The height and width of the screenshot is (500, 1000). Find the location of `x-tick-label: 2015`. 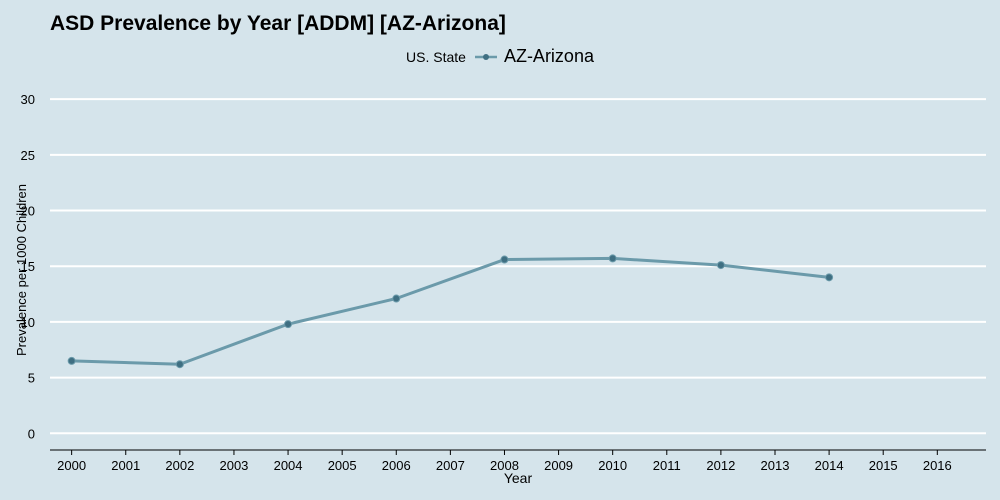

x-tick-label: 2015 is located at coordinates (883, 465).